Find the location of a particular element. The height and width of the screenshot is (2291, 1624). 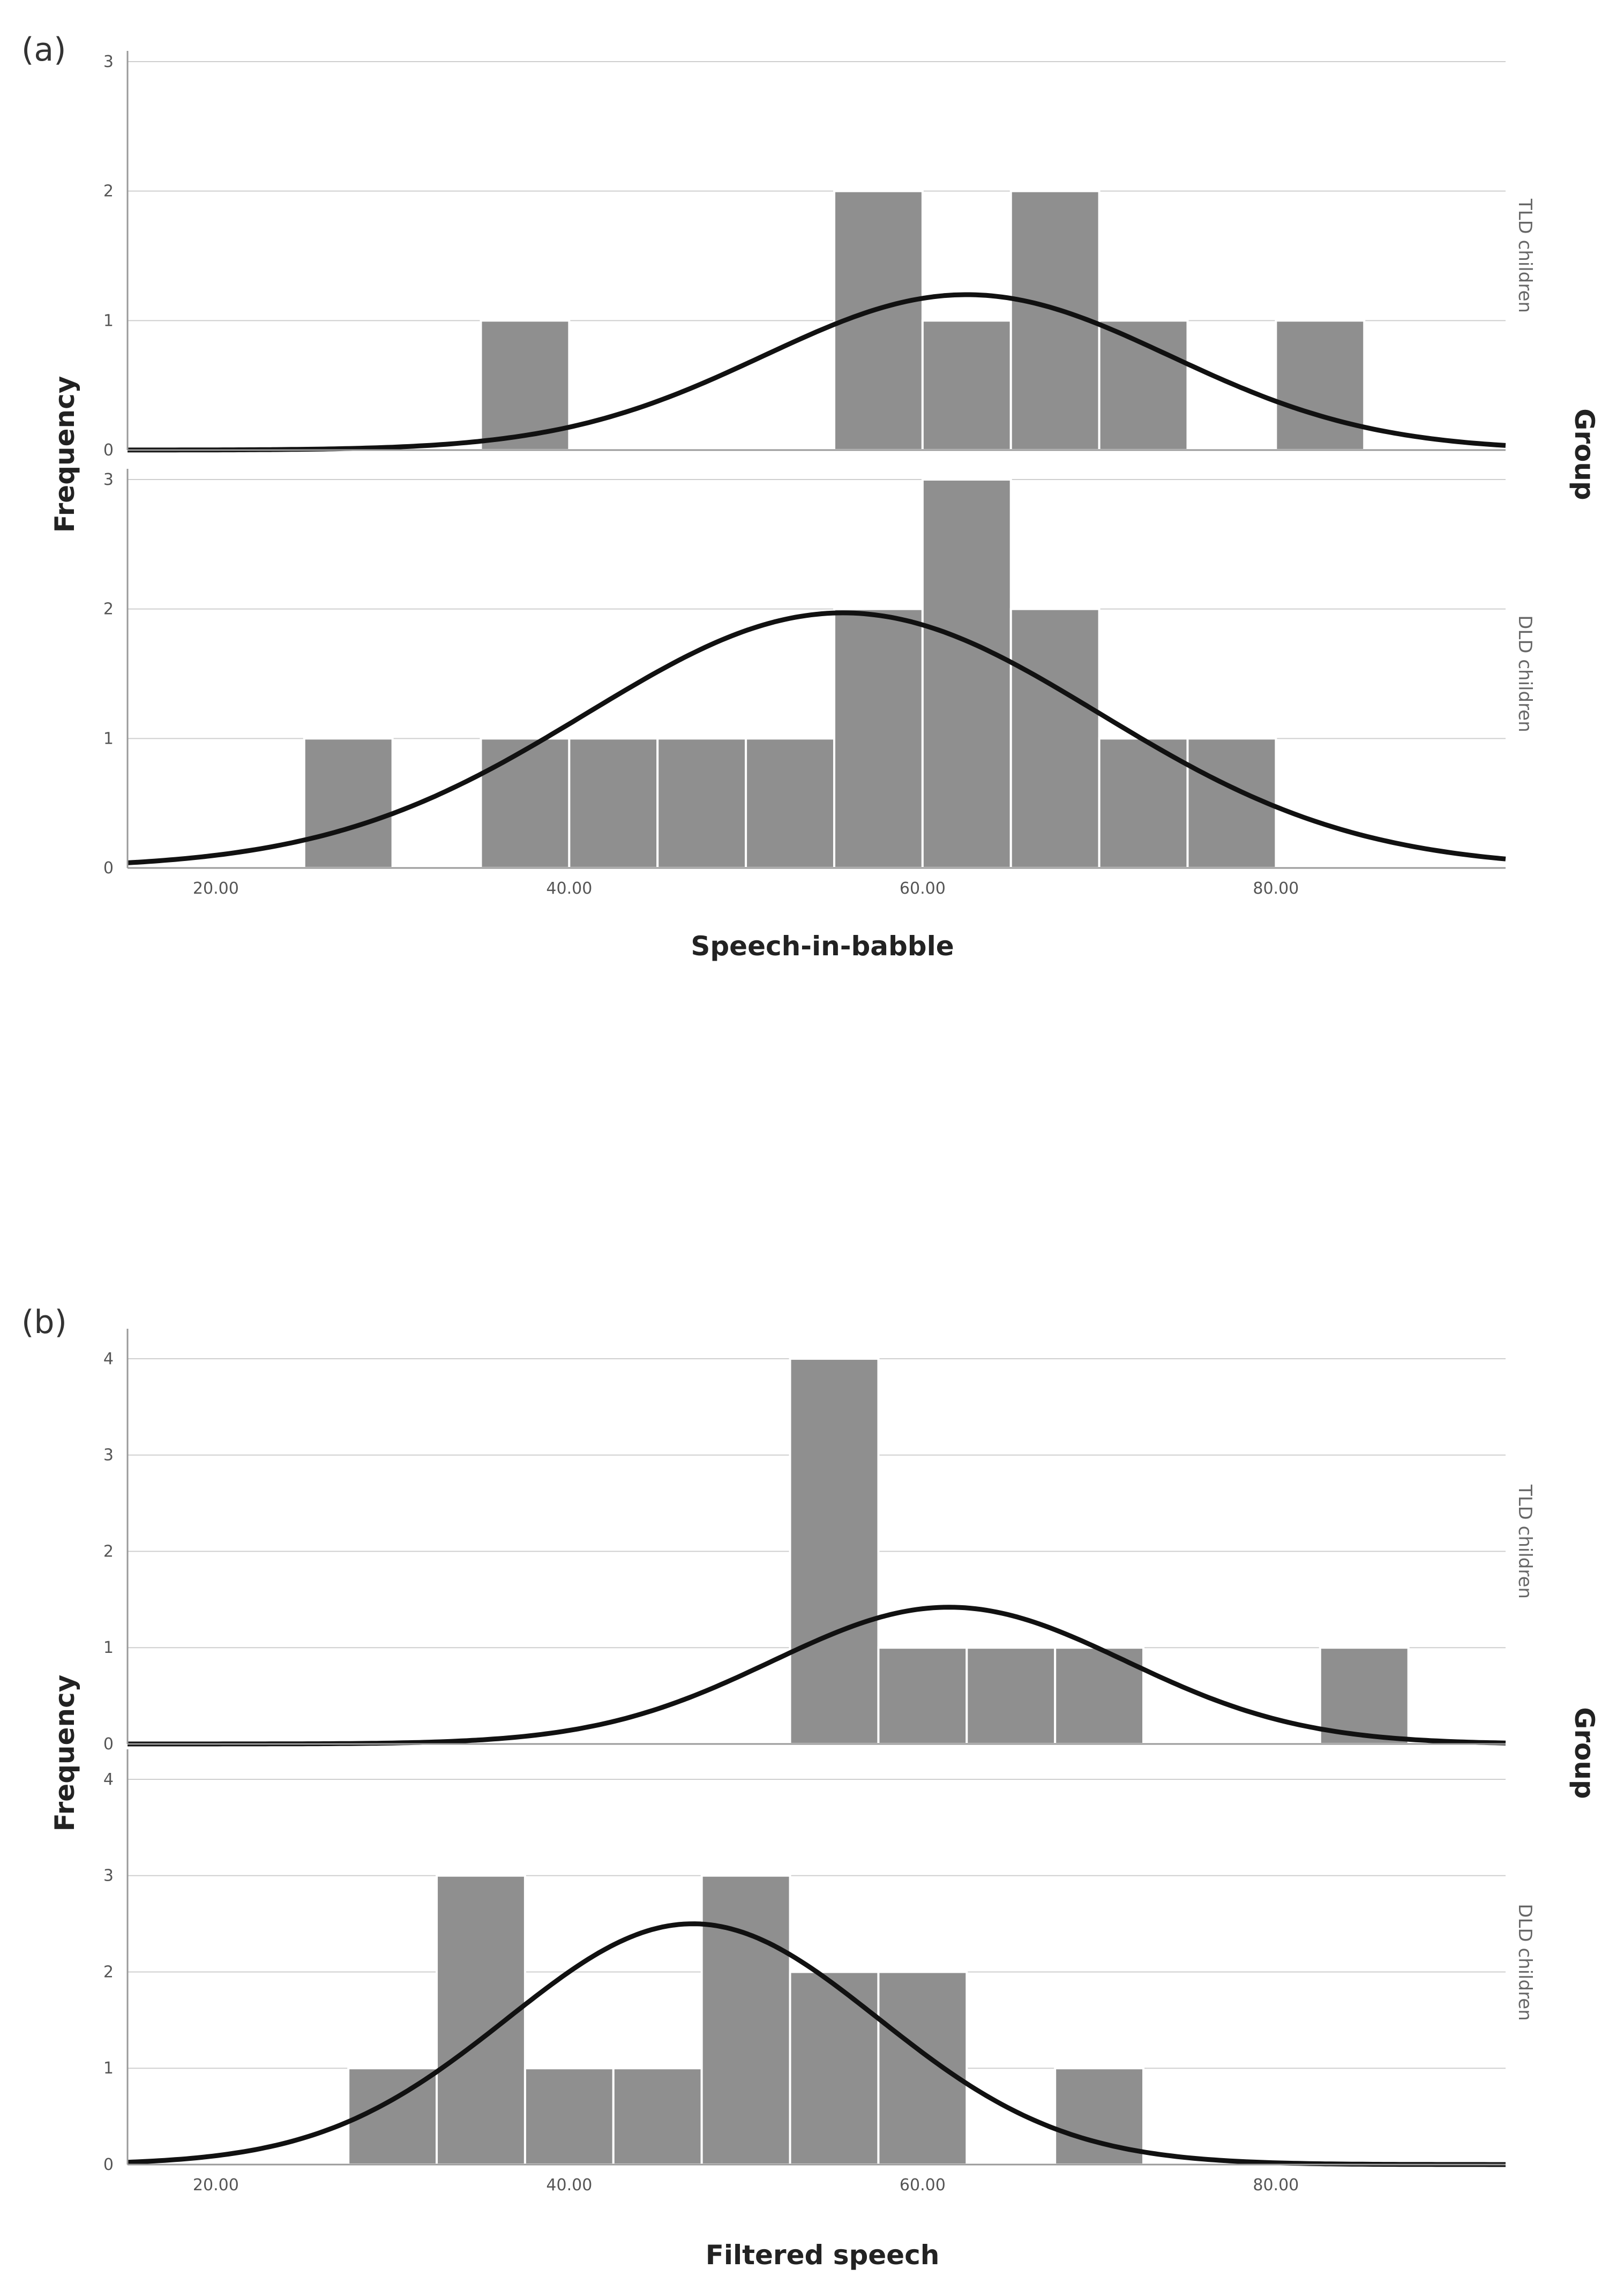

chart-b-x-ticks: 20.00 40.00 60.00 80.00 is located at coordinates (746, 2185).